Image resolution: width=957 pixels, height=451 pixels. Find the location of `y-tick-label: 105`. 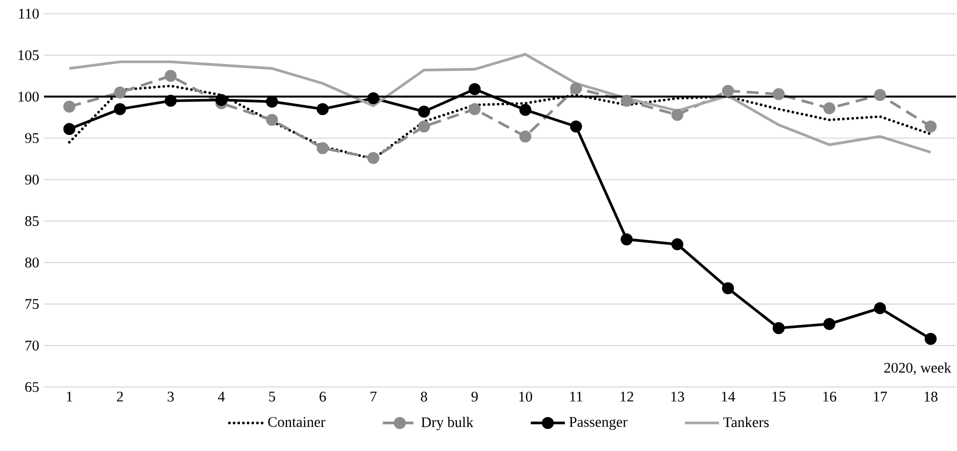

y-tick-label: 105 is located at coordinates (28, 55).